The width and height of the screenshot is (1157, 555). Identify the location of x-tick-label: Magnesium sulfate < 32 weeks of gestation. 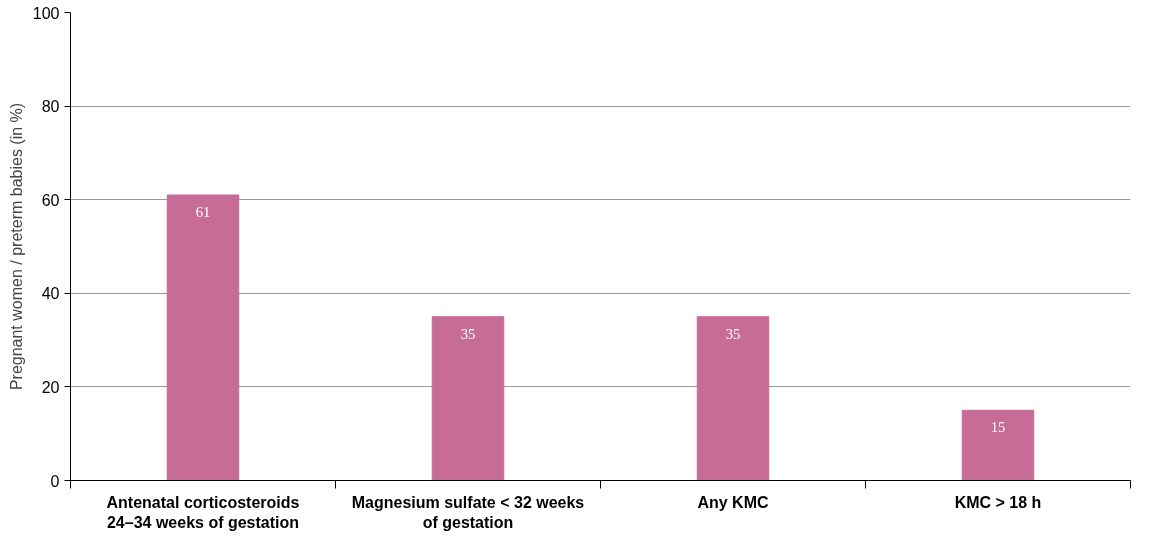
(468, 512).